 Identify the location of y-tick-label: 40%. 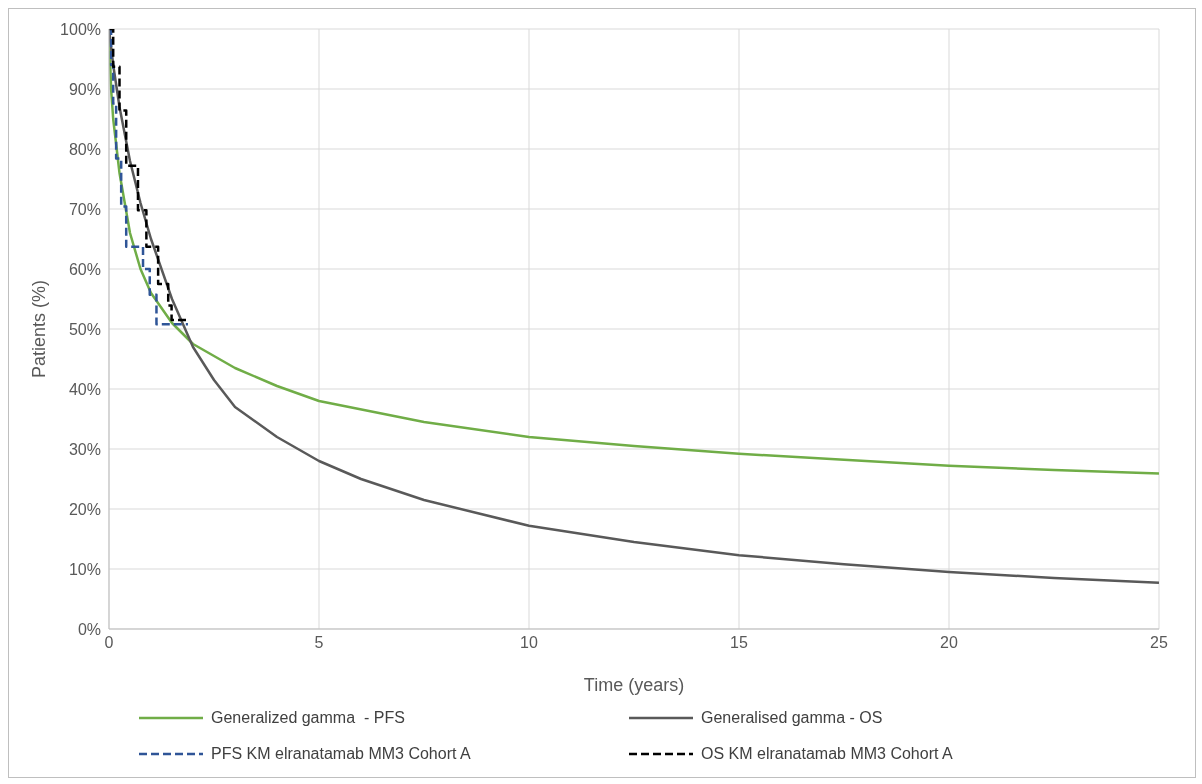
(84, 389).